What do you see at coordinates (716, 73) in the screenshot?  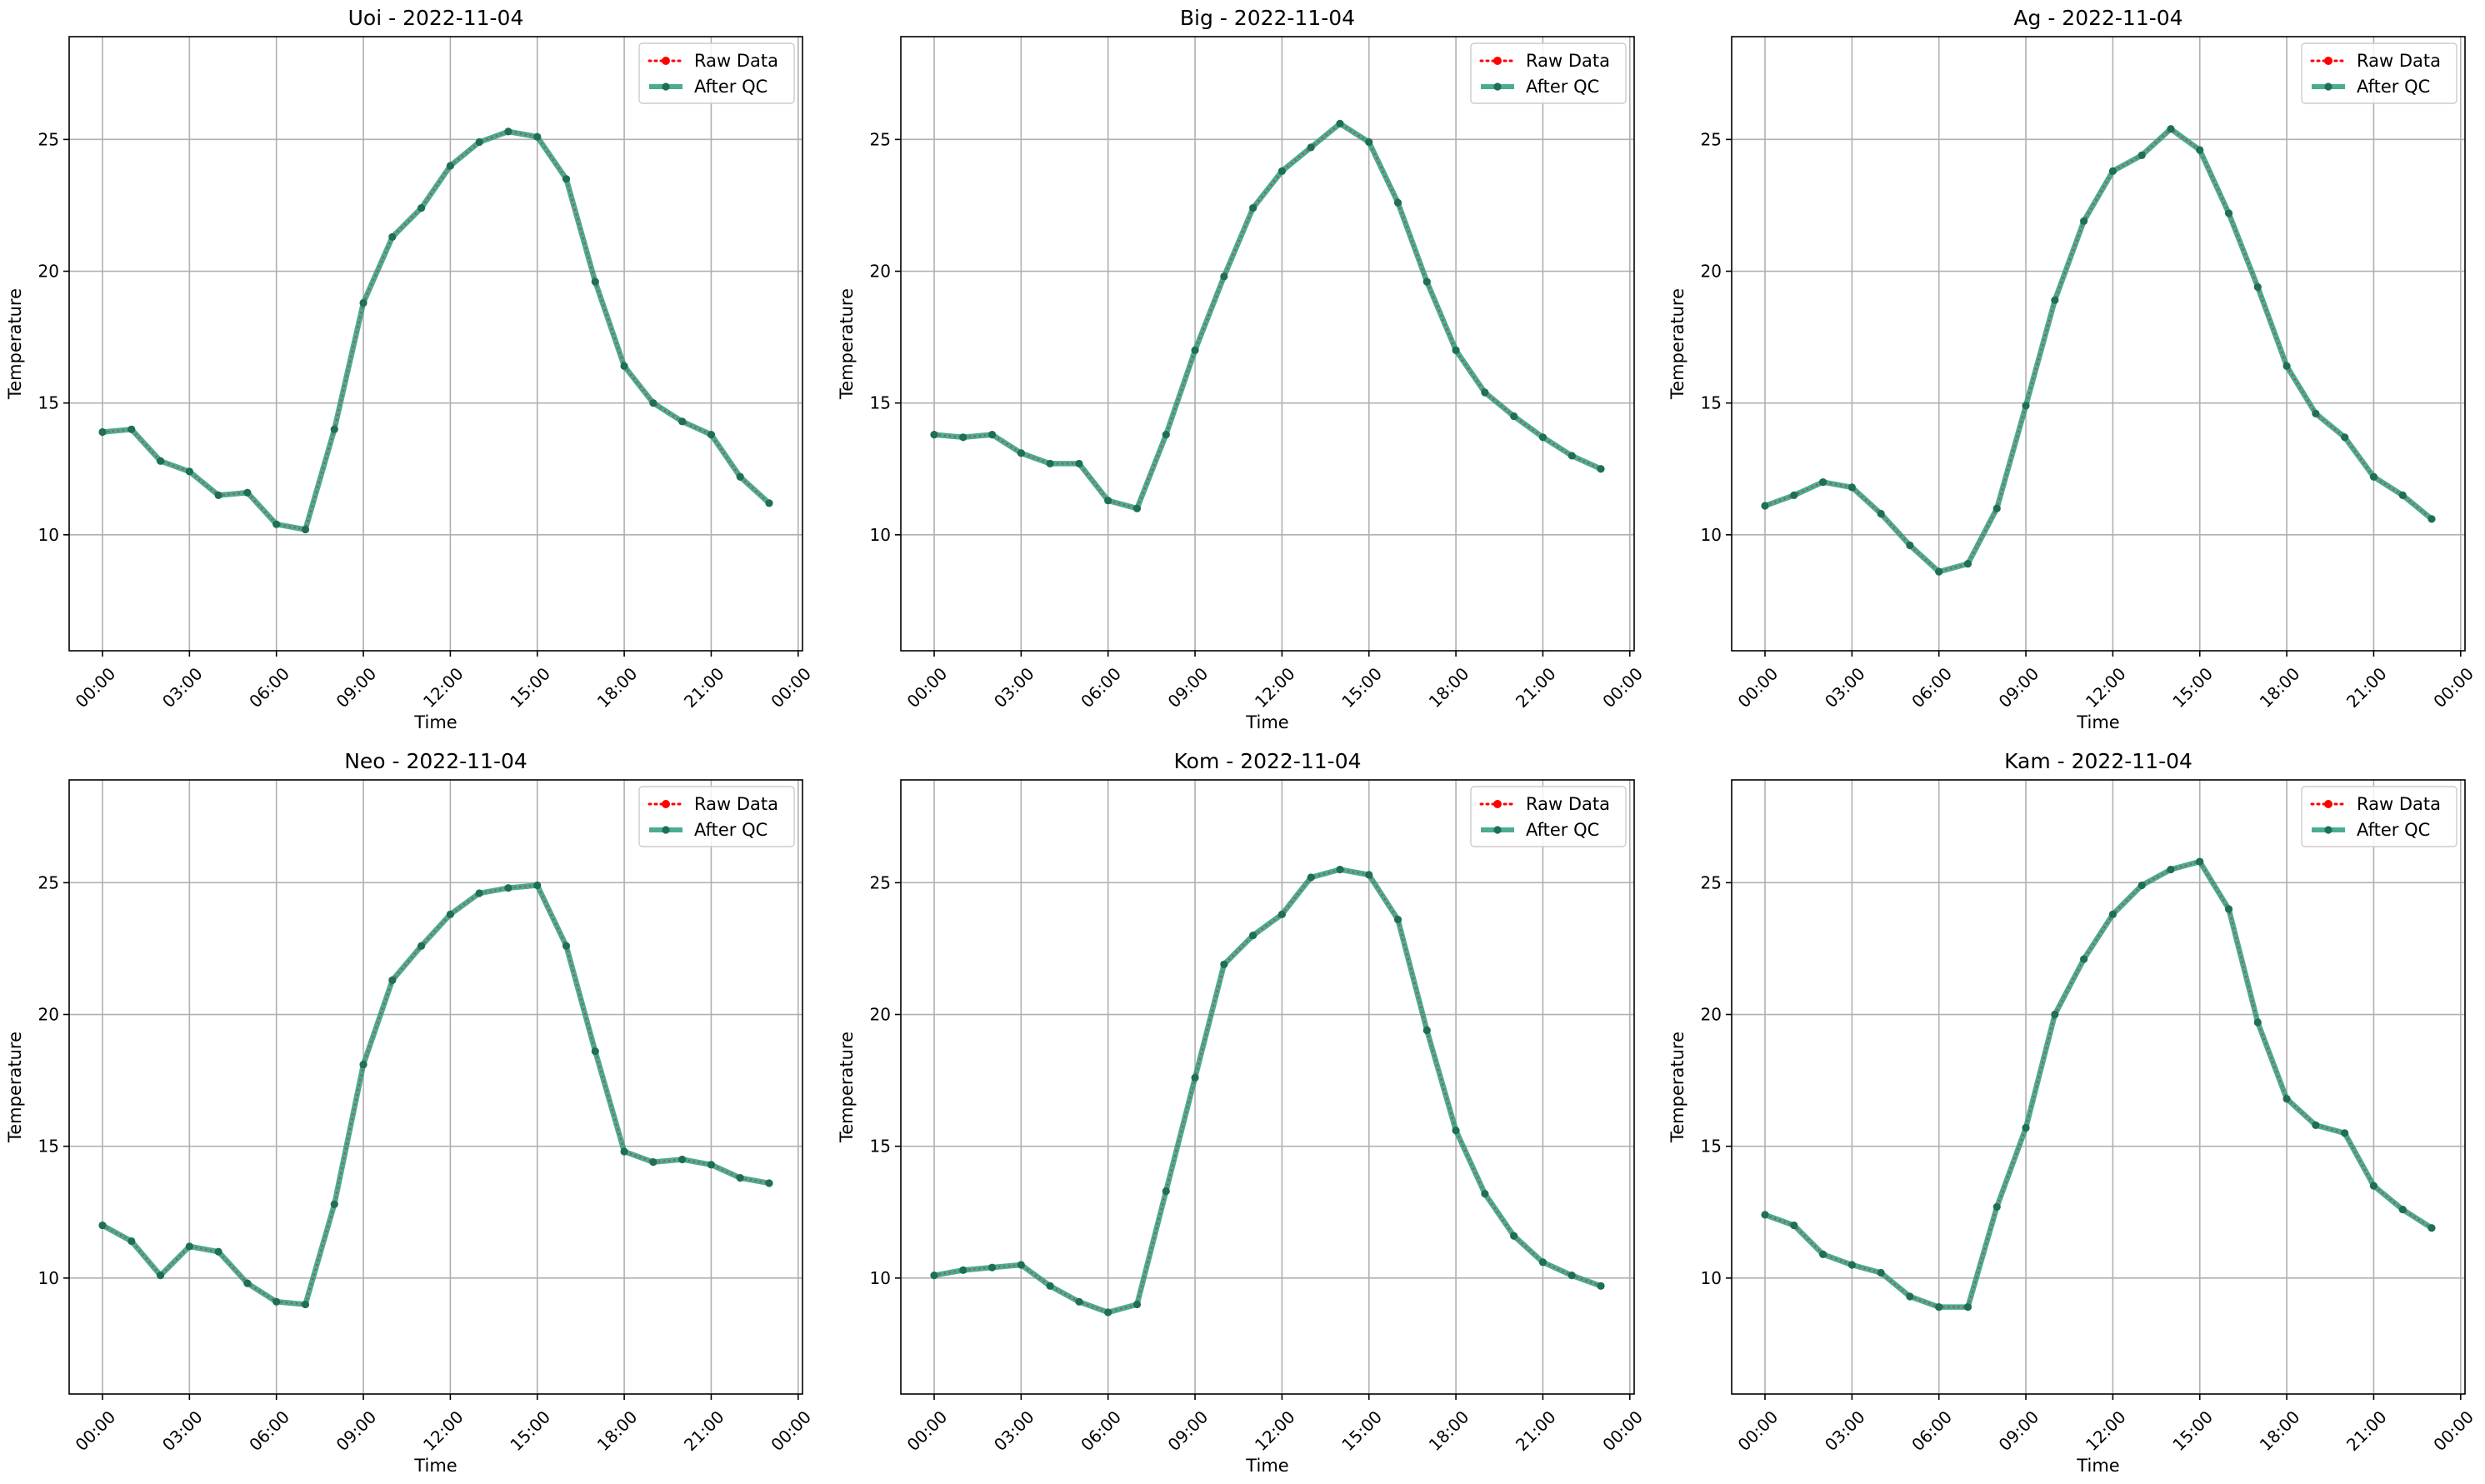 I see `legend: Raw Data After QC` at bounding box center [716, 73].